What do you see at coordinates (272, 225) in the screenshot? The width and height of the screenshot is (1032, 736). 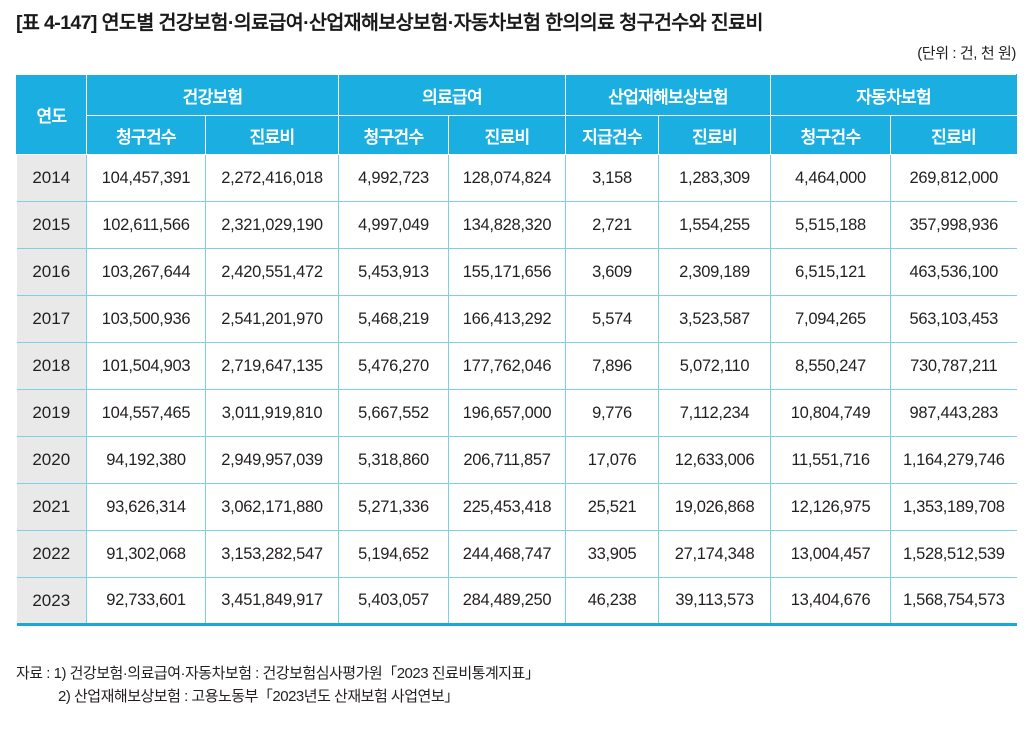 I see `cell-hi-cost: 2,321,029,190` at bounding box center [272, 225].